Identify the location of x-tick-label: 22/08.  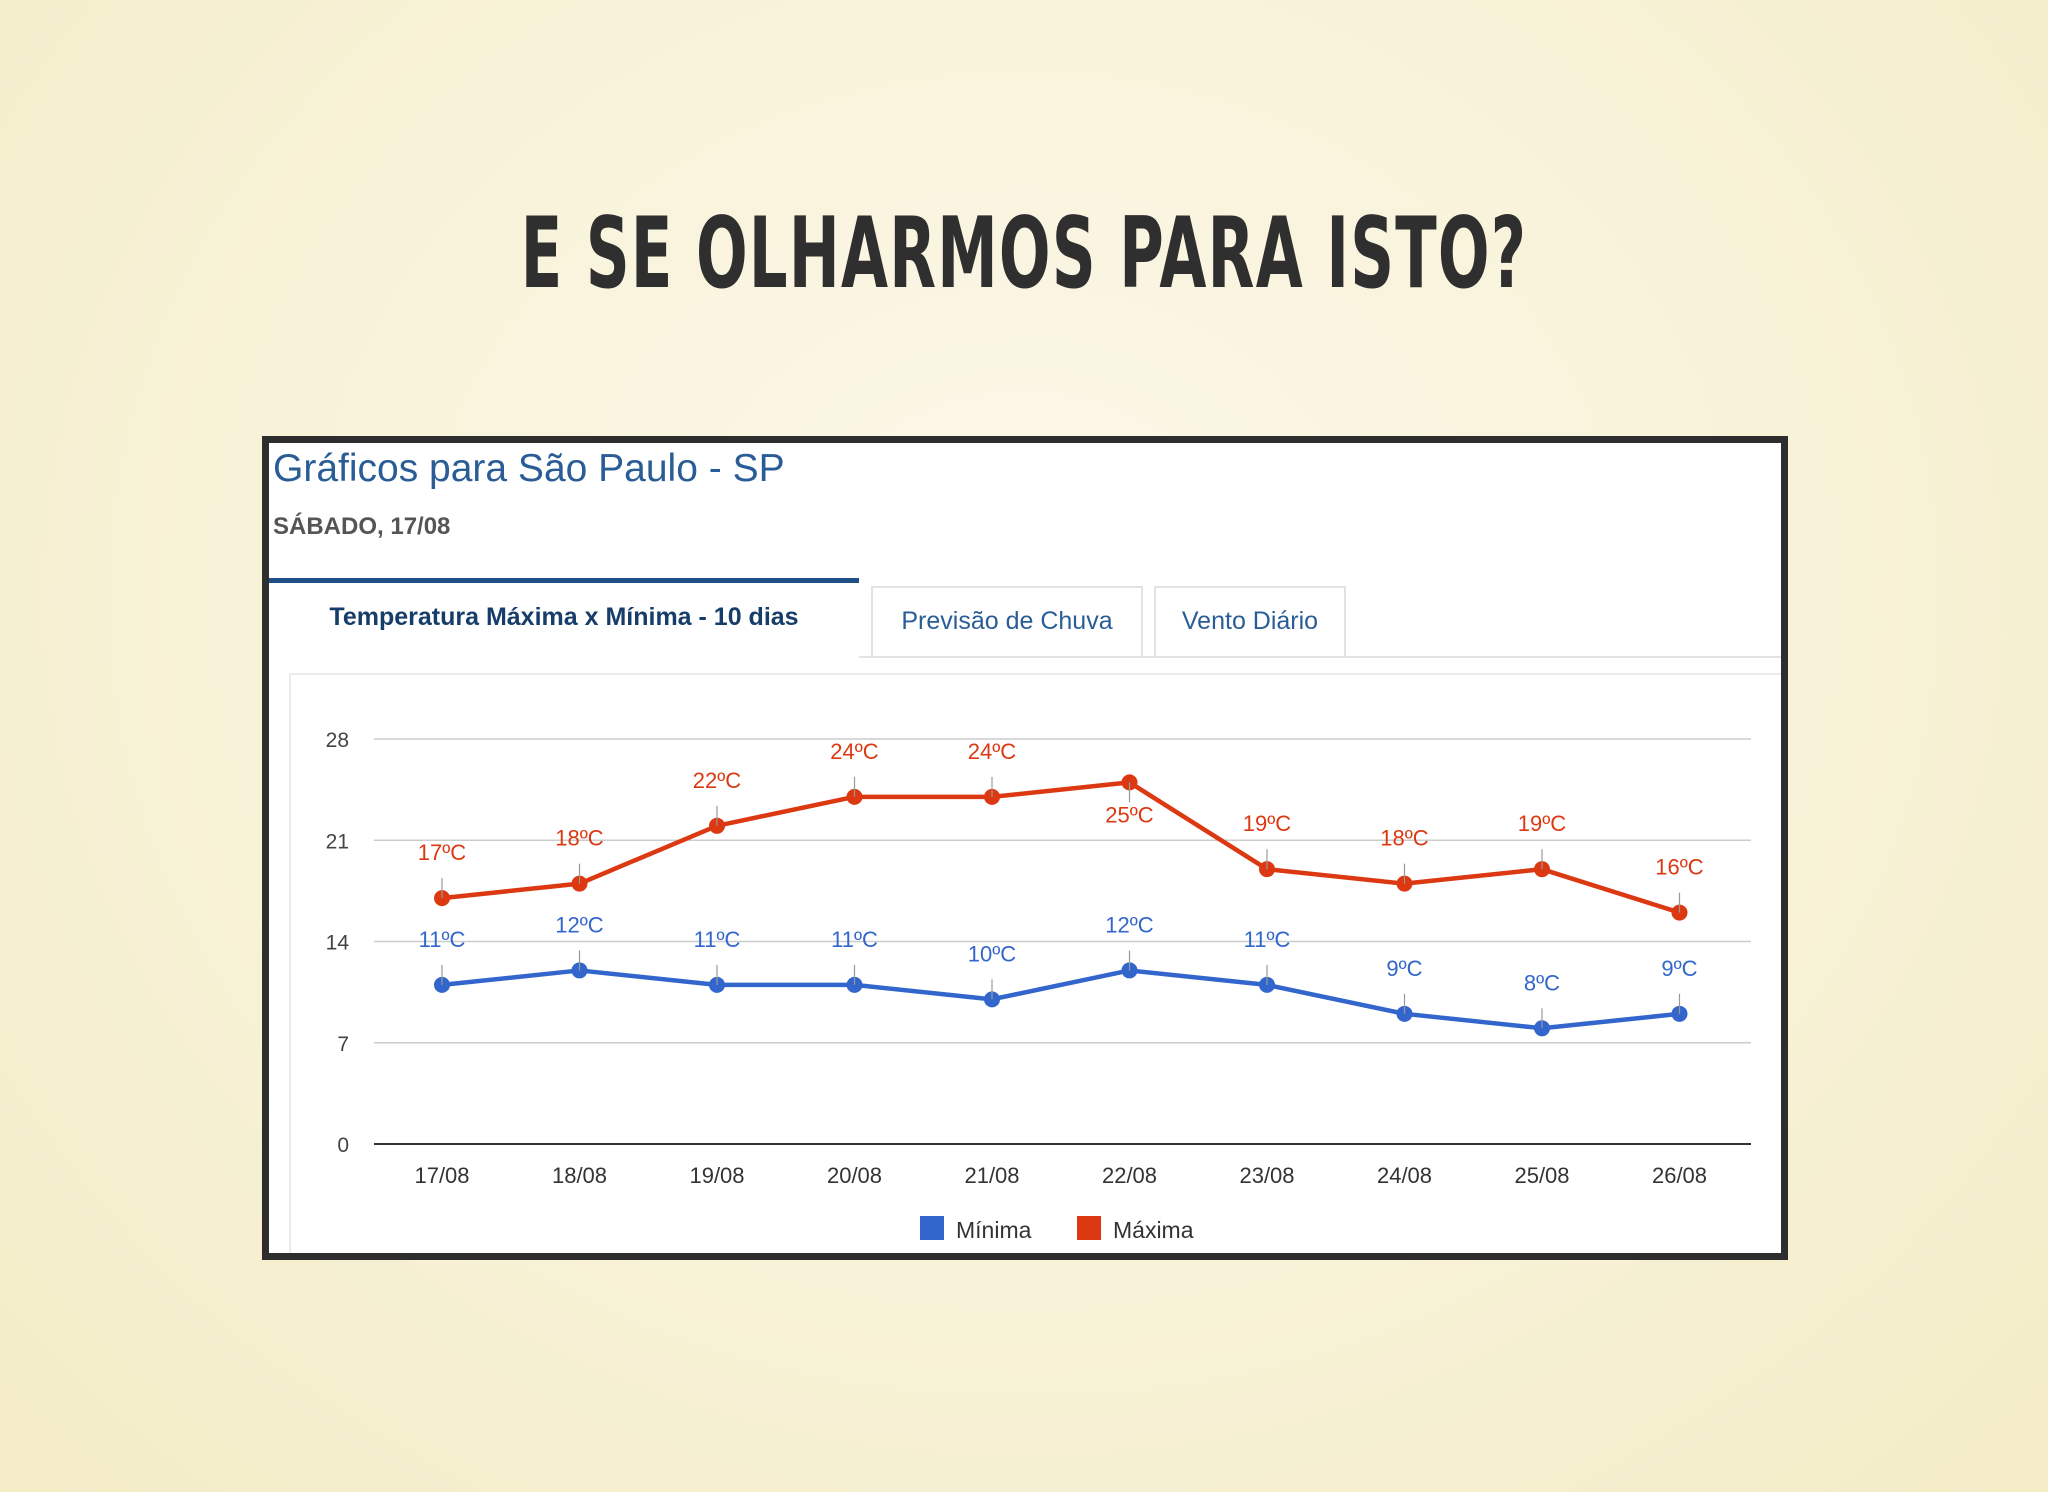
(1129, 1175).